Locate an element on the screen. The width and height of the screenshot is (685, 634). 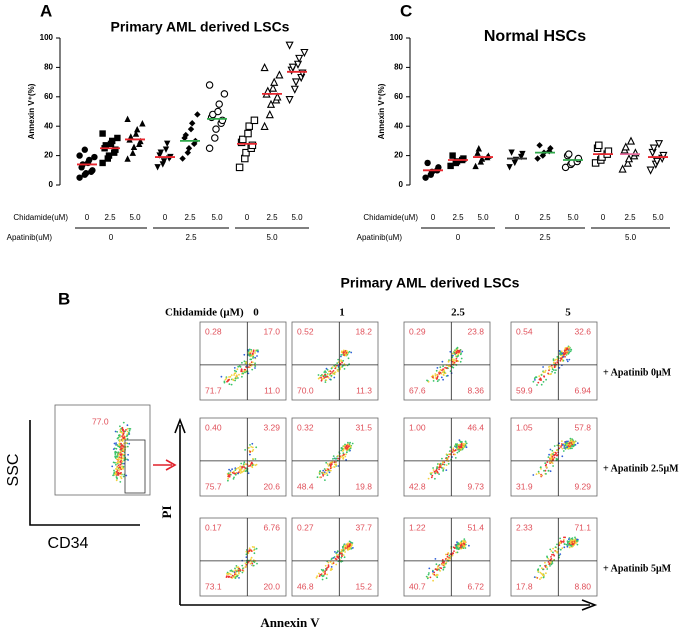
x-axis-label: Annexin V is located at coordinates (290, 622).